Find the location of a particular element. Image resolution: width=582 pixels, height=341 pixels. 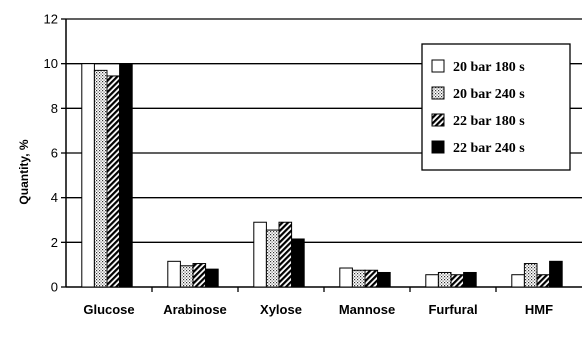

legend-box is located at coordinates (496, 107).